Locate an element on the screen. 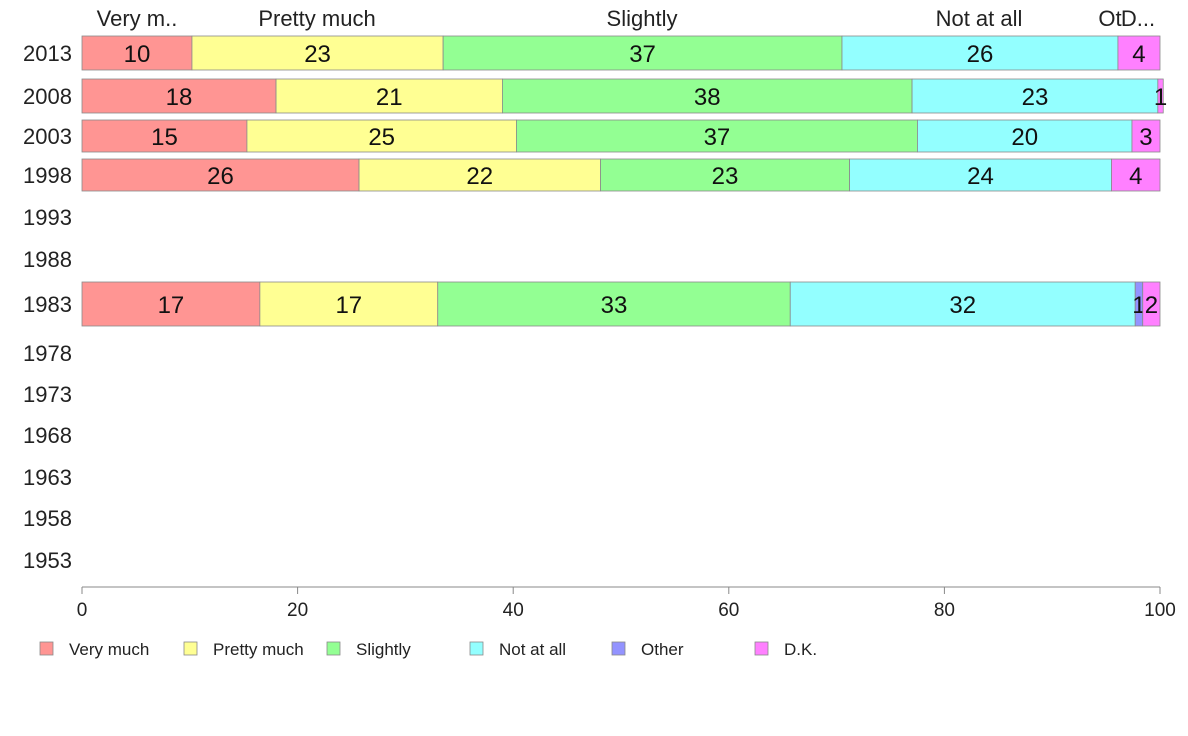 The width and height of the screenshot is (1188, 736). value-label-2003-2: 37 is located at coordinates (717, 137).